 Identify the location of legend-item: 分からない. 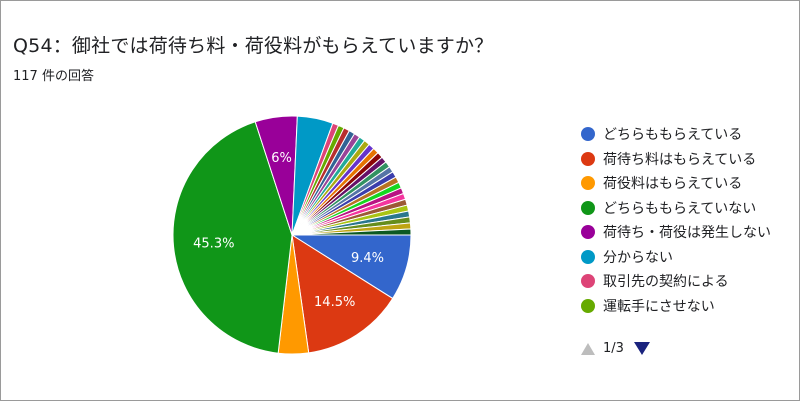
(676, 257).